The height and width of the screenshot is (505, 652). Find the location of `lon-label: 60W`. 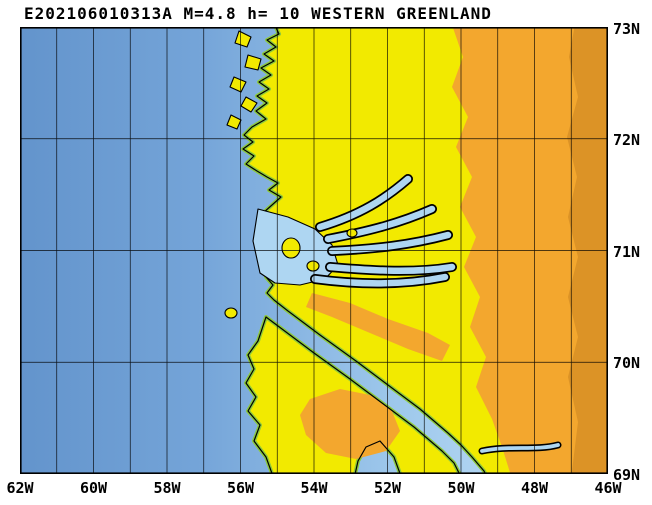

lon-label: 60W is located at coordinates (93, 488).